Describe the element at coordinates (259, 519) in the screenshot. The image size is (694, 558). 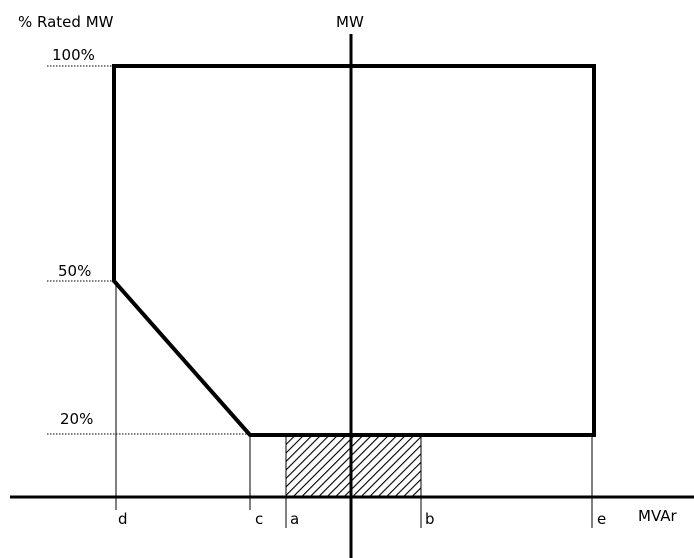
I see `marker-label-c: c` at that location.